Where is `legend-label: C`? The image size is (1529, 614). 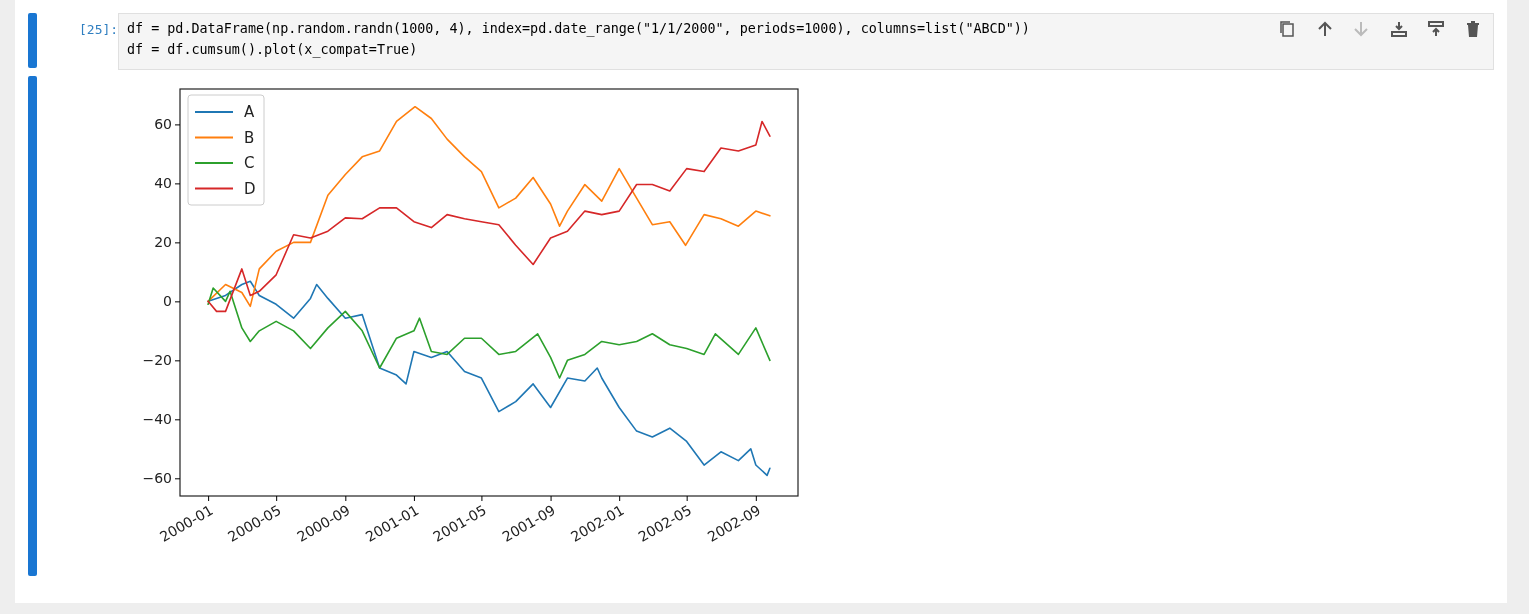
legend-label: C is located at coordinates (249, 163).